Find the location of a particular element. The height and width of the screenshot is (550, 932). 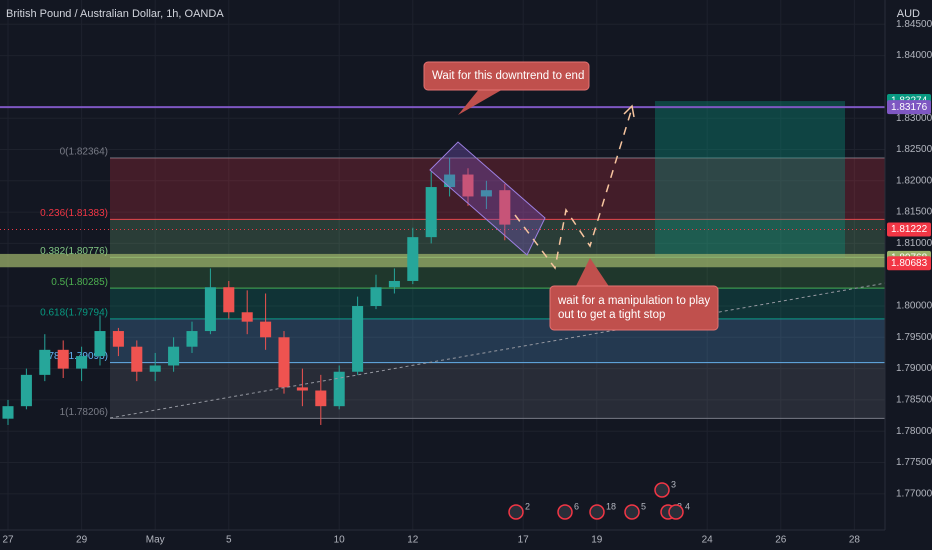

fib-label: 0.236(1.81383) is located at coordinates (74, 213).